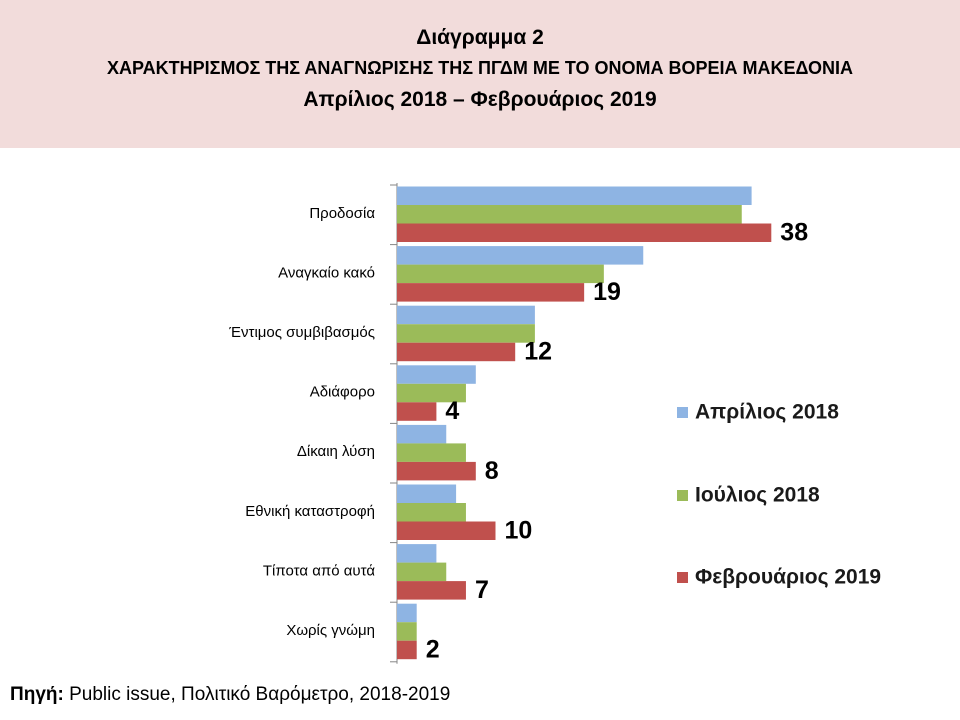 This screenshot has height=720, width=960. What do you see at coordinates (480, 99) in the screenshot?
I see `chart-period: Απρίλιος 2018 – Φεβρουάριος 2019` at bounding box center [480, 99].